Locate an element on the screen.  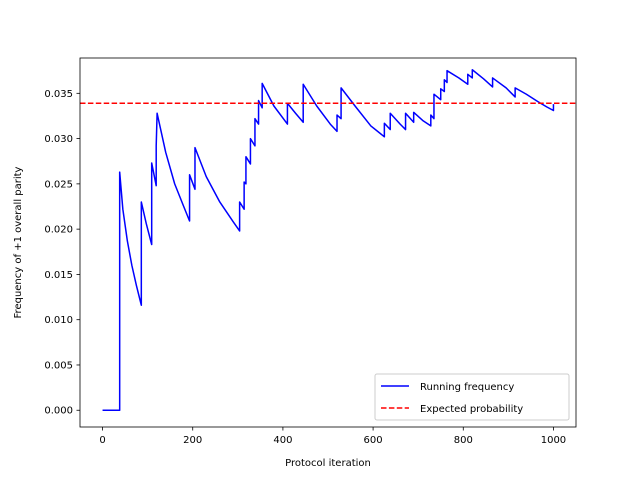
y-axis-label: Frequency of +1 overall parity is located at coordinates (18, 242).